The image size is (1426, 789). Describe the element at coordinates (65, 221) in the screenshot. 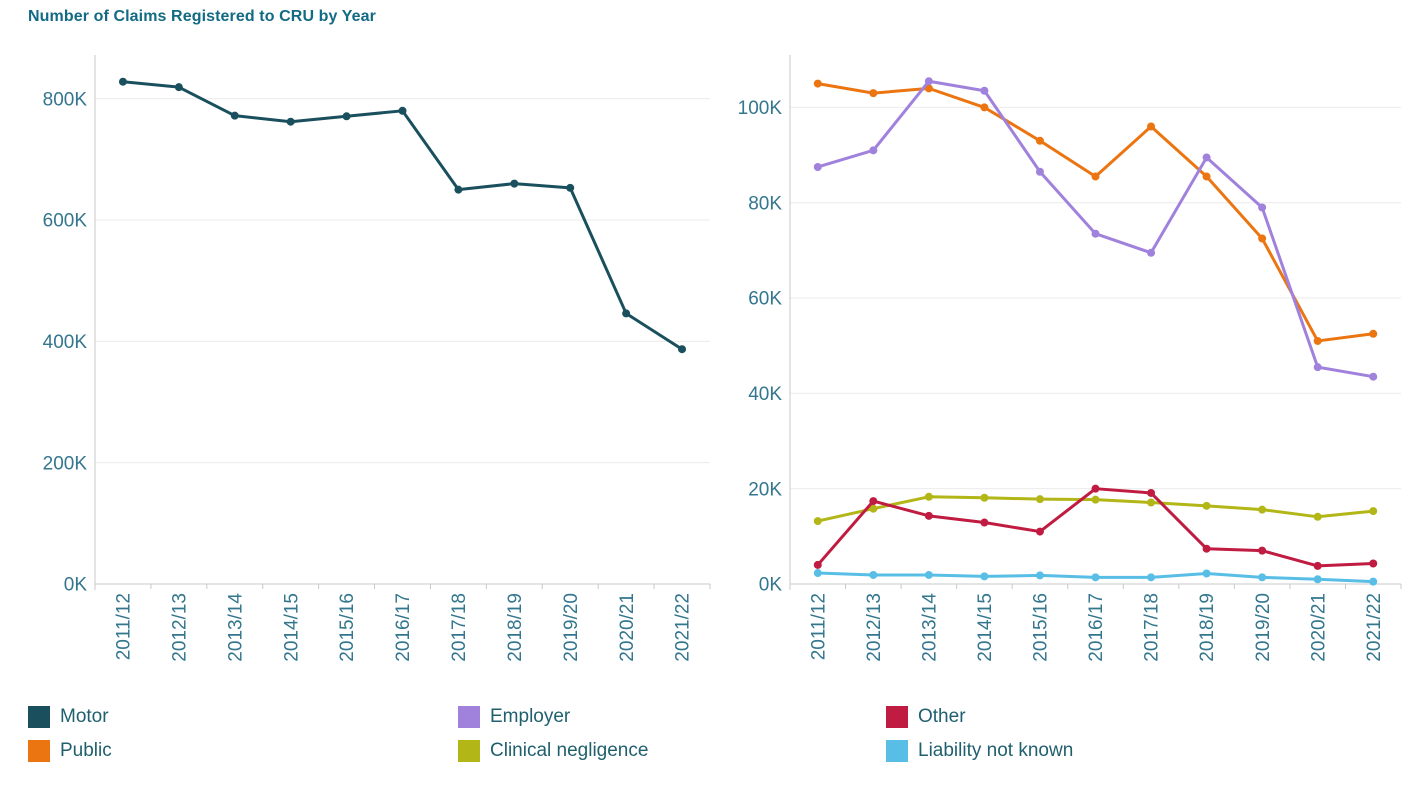

I see `y-axis-tick-label: 600K` at that location.